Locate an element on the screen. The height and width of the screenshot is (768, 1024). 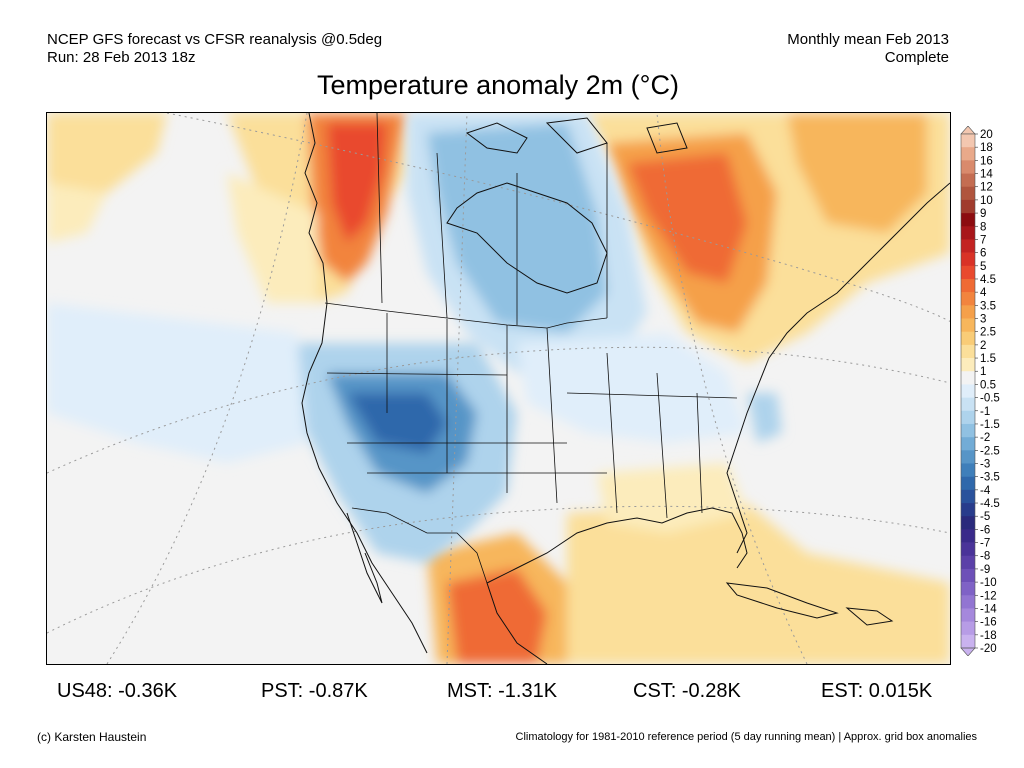
colorbar-label: -12 is located at coordinates (988, 596).